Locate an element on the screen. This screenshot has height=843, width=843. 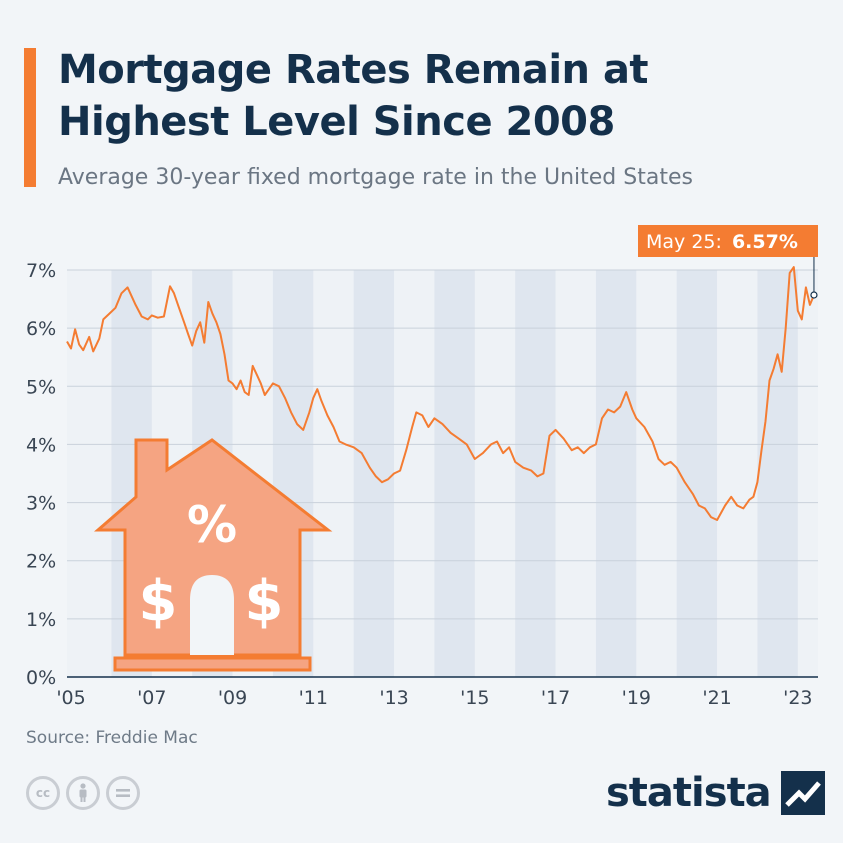
callout-date: May 25: is located at coordinates (684, 242).